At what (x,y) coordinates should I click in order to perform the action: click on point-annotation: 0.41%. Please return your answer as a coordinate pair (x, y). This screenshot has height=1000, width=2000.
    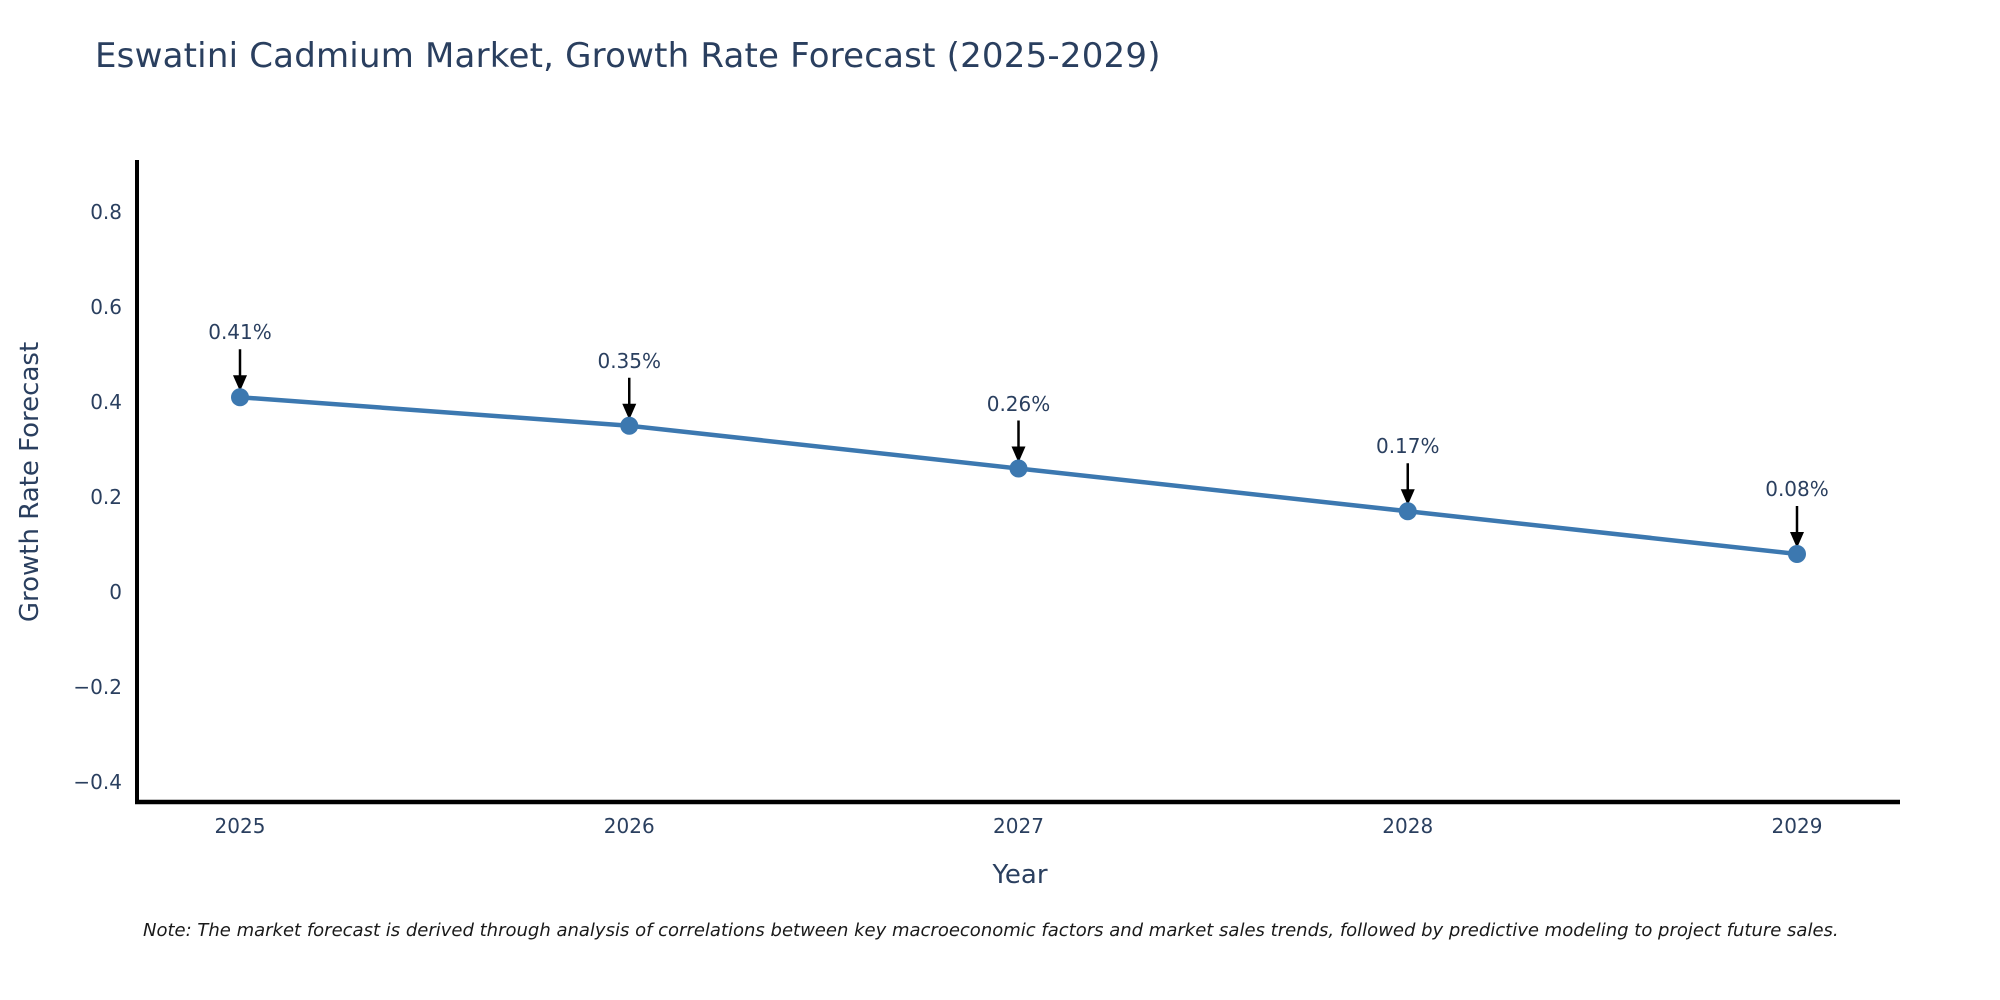
    Looking at the image, I should click on (240, 332).